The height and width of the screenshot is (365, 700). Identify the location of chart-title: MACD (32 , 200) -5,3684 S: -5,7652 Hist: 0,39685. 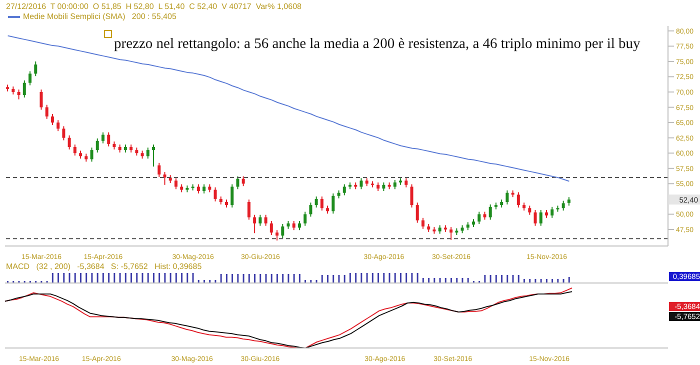
(104, 266).